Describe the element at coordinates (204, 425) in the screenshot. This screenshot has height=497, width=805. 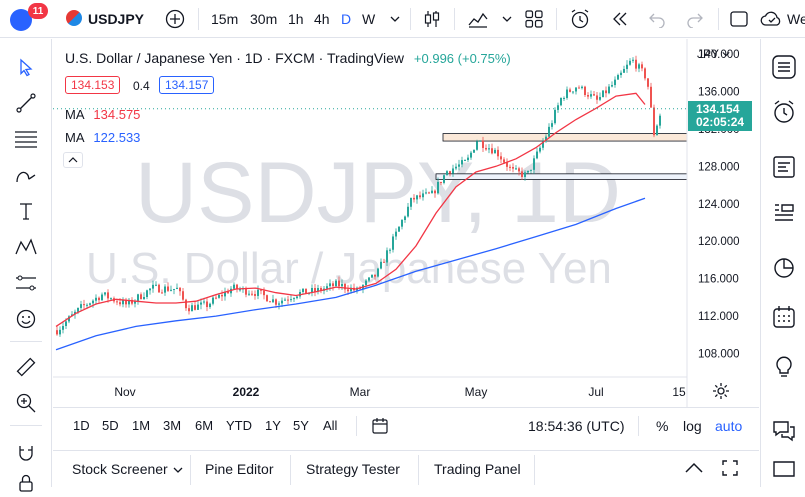
I see `range-6m: 6M` at that location.